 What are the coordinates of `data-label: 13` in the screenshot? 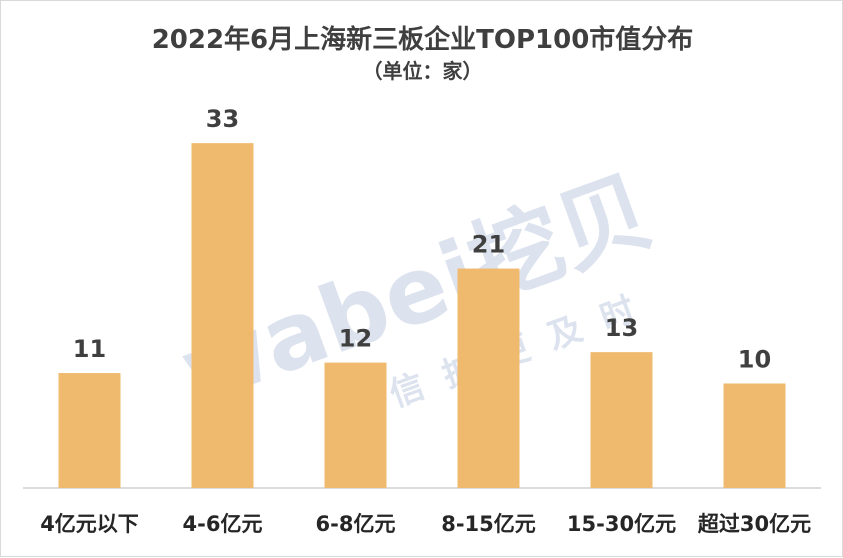 It's located at (621, 328).